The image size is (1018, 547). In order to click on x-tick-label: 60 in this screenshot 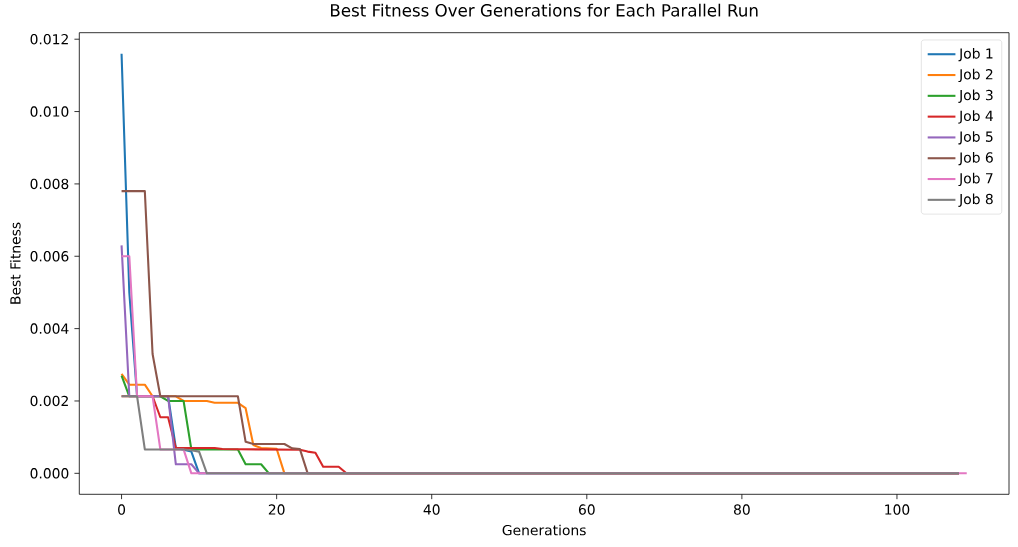, I will do `click(586, 509)`.